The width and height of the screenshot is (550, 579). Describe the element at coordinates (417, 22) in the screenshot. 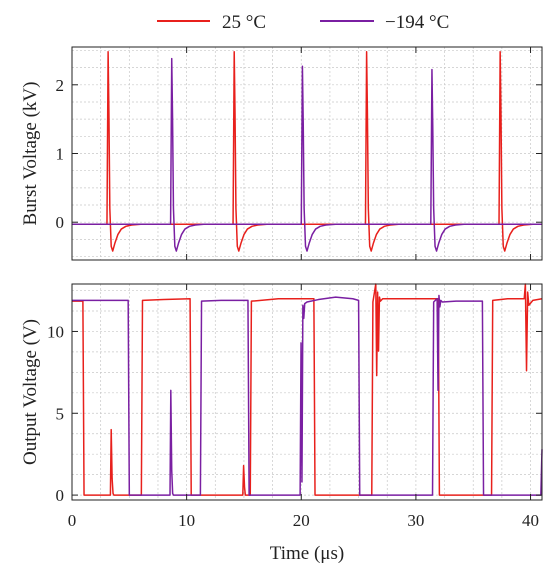

I see `legend-label-minus194c: −194 °C` at that location.